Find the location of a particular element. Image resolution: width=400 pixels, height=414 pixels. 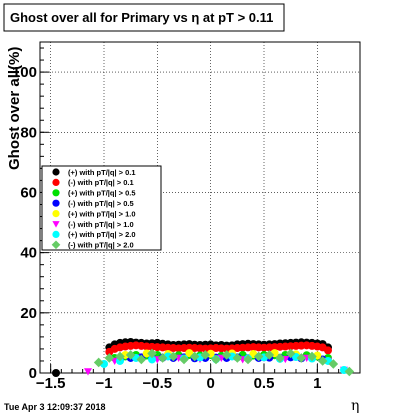

y-tick-label: 100 is located at coordinates (24, 72).